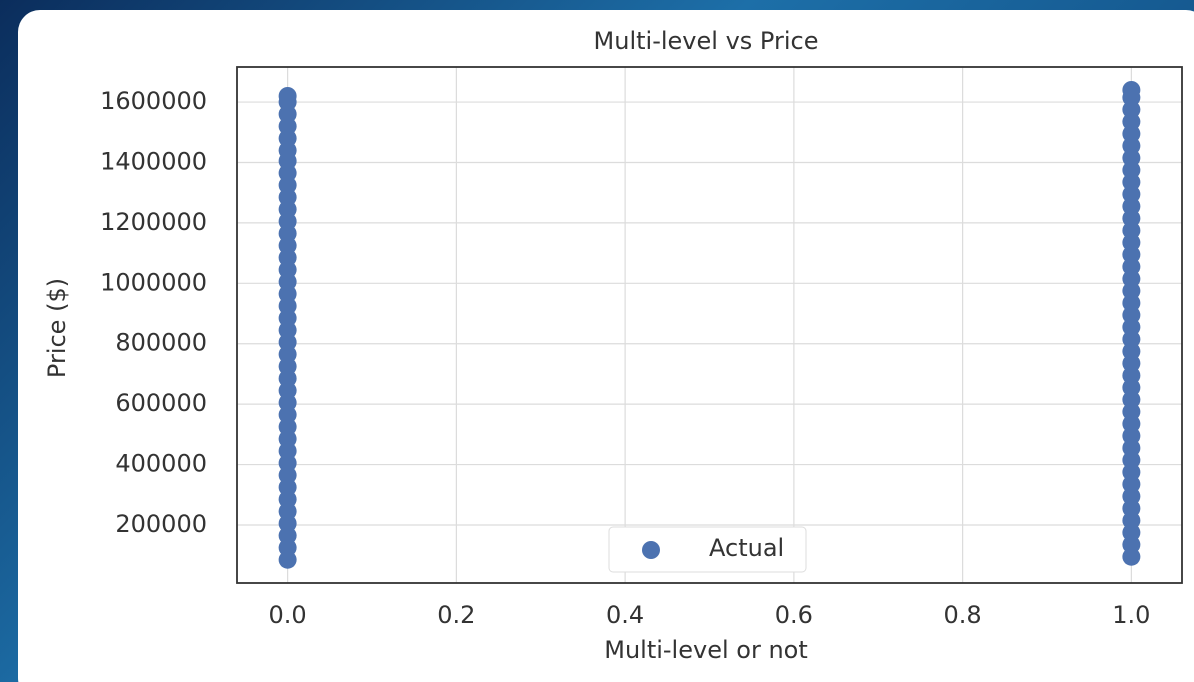  I want to click on y-tick-label: 1600000, so click(153, 101).